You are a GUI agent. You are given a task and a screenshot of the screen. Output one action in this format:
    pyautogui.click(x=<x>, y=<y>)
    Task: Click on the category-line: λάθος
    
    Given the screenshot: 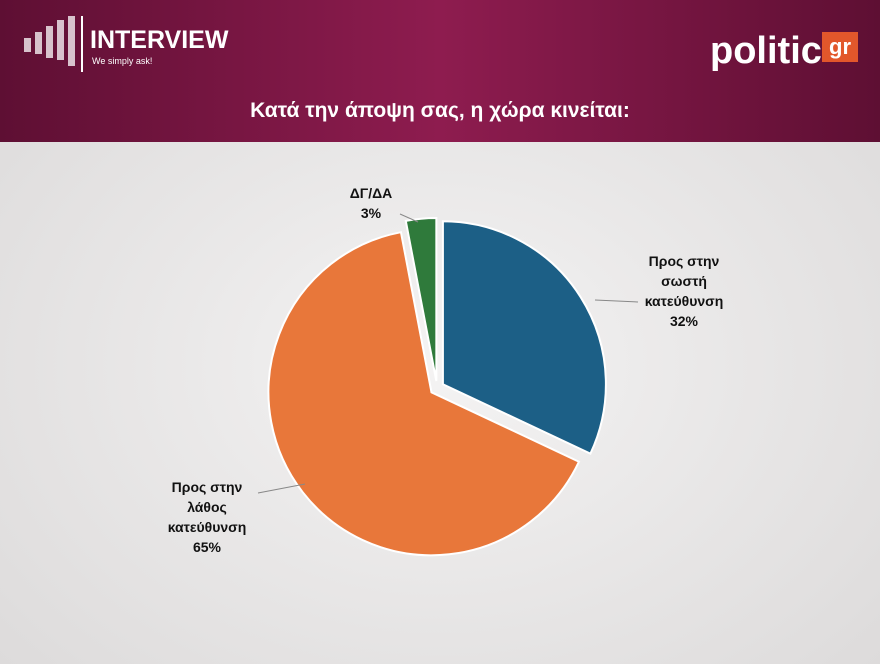 What is the action you would take?
    pyautogui.click(x=207, y=507)
    